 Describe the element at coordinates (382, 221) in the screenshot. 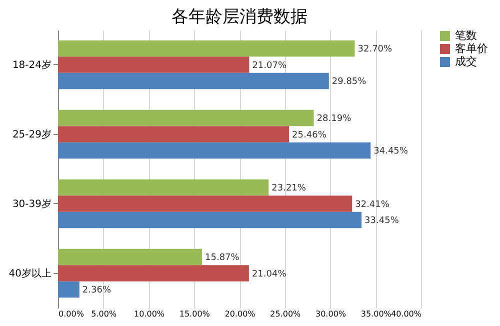

I see `data-label: 33.45%` at that location.